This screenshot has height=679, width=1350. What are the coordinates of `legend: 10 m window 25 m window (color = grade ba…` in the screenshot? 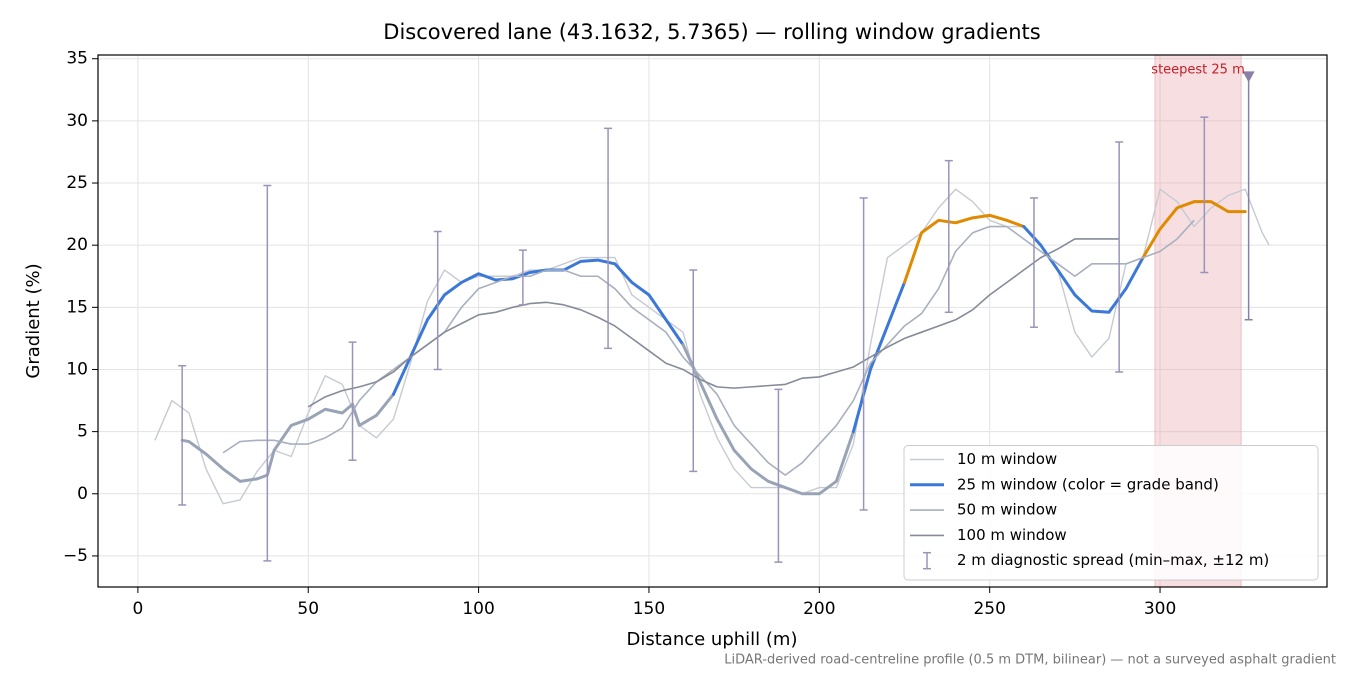 It's located at (1111, 513).